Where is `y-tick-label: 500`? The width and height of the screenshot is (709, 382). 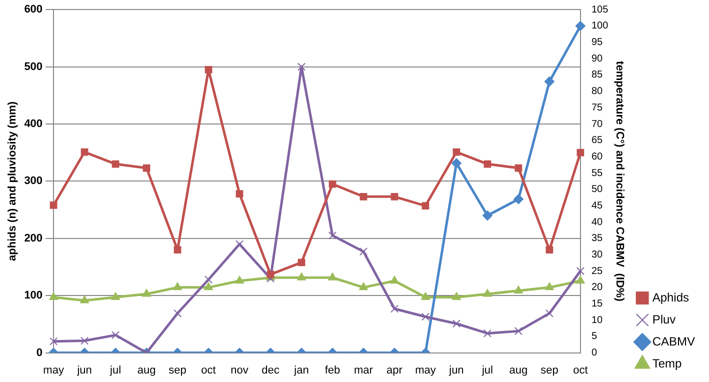
y-tick-label: 500 is located at coordinates (33, 66).